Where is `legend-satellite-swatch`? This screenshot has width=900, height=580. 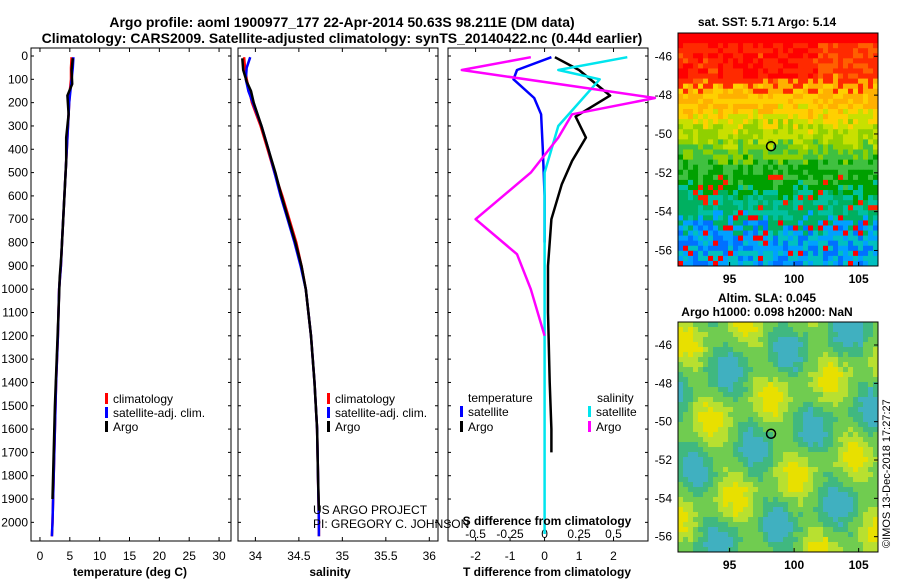 legend-satellite-swatch is located at coordinates (328, 412).